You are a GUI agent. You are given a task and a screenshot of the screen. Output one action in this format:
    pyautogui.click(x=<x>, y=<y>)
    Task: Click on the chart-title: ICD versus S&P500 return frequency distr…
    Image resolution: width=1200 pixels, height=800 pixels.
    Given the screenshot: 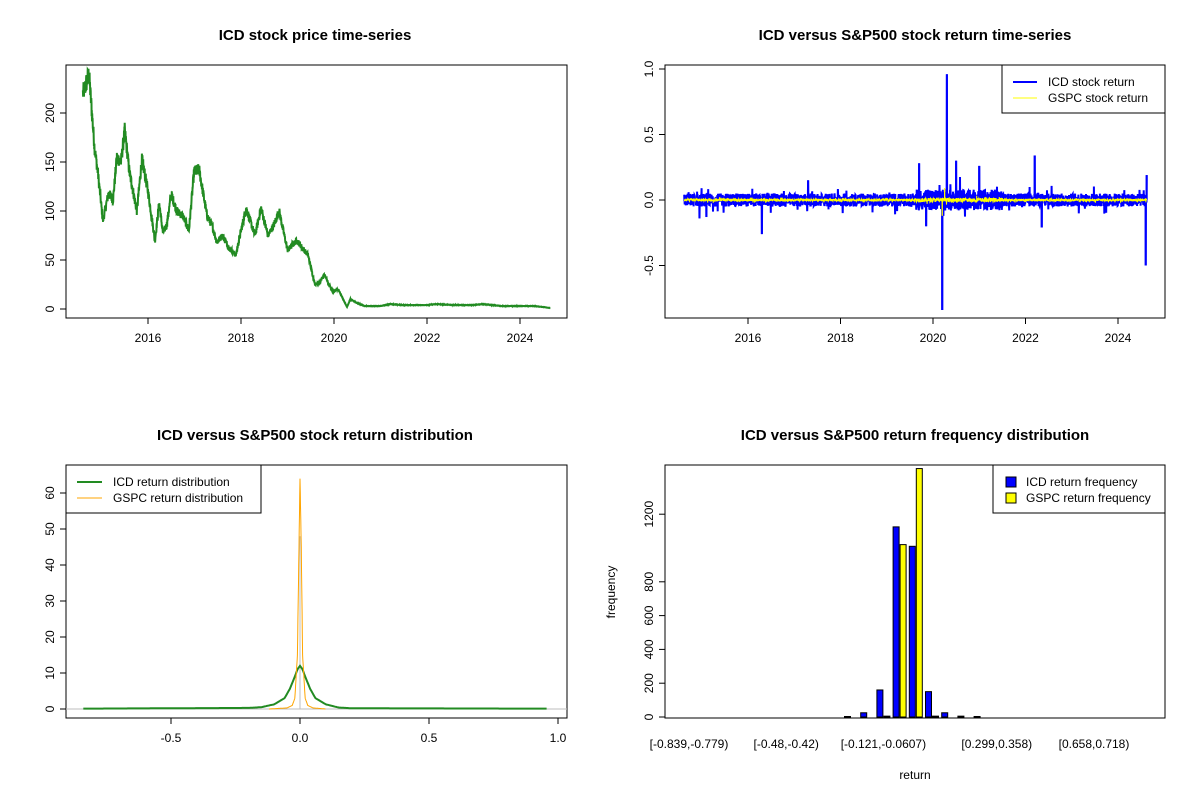 What is the action you would take?
    pyautogui.click(x=915, y=435)
    